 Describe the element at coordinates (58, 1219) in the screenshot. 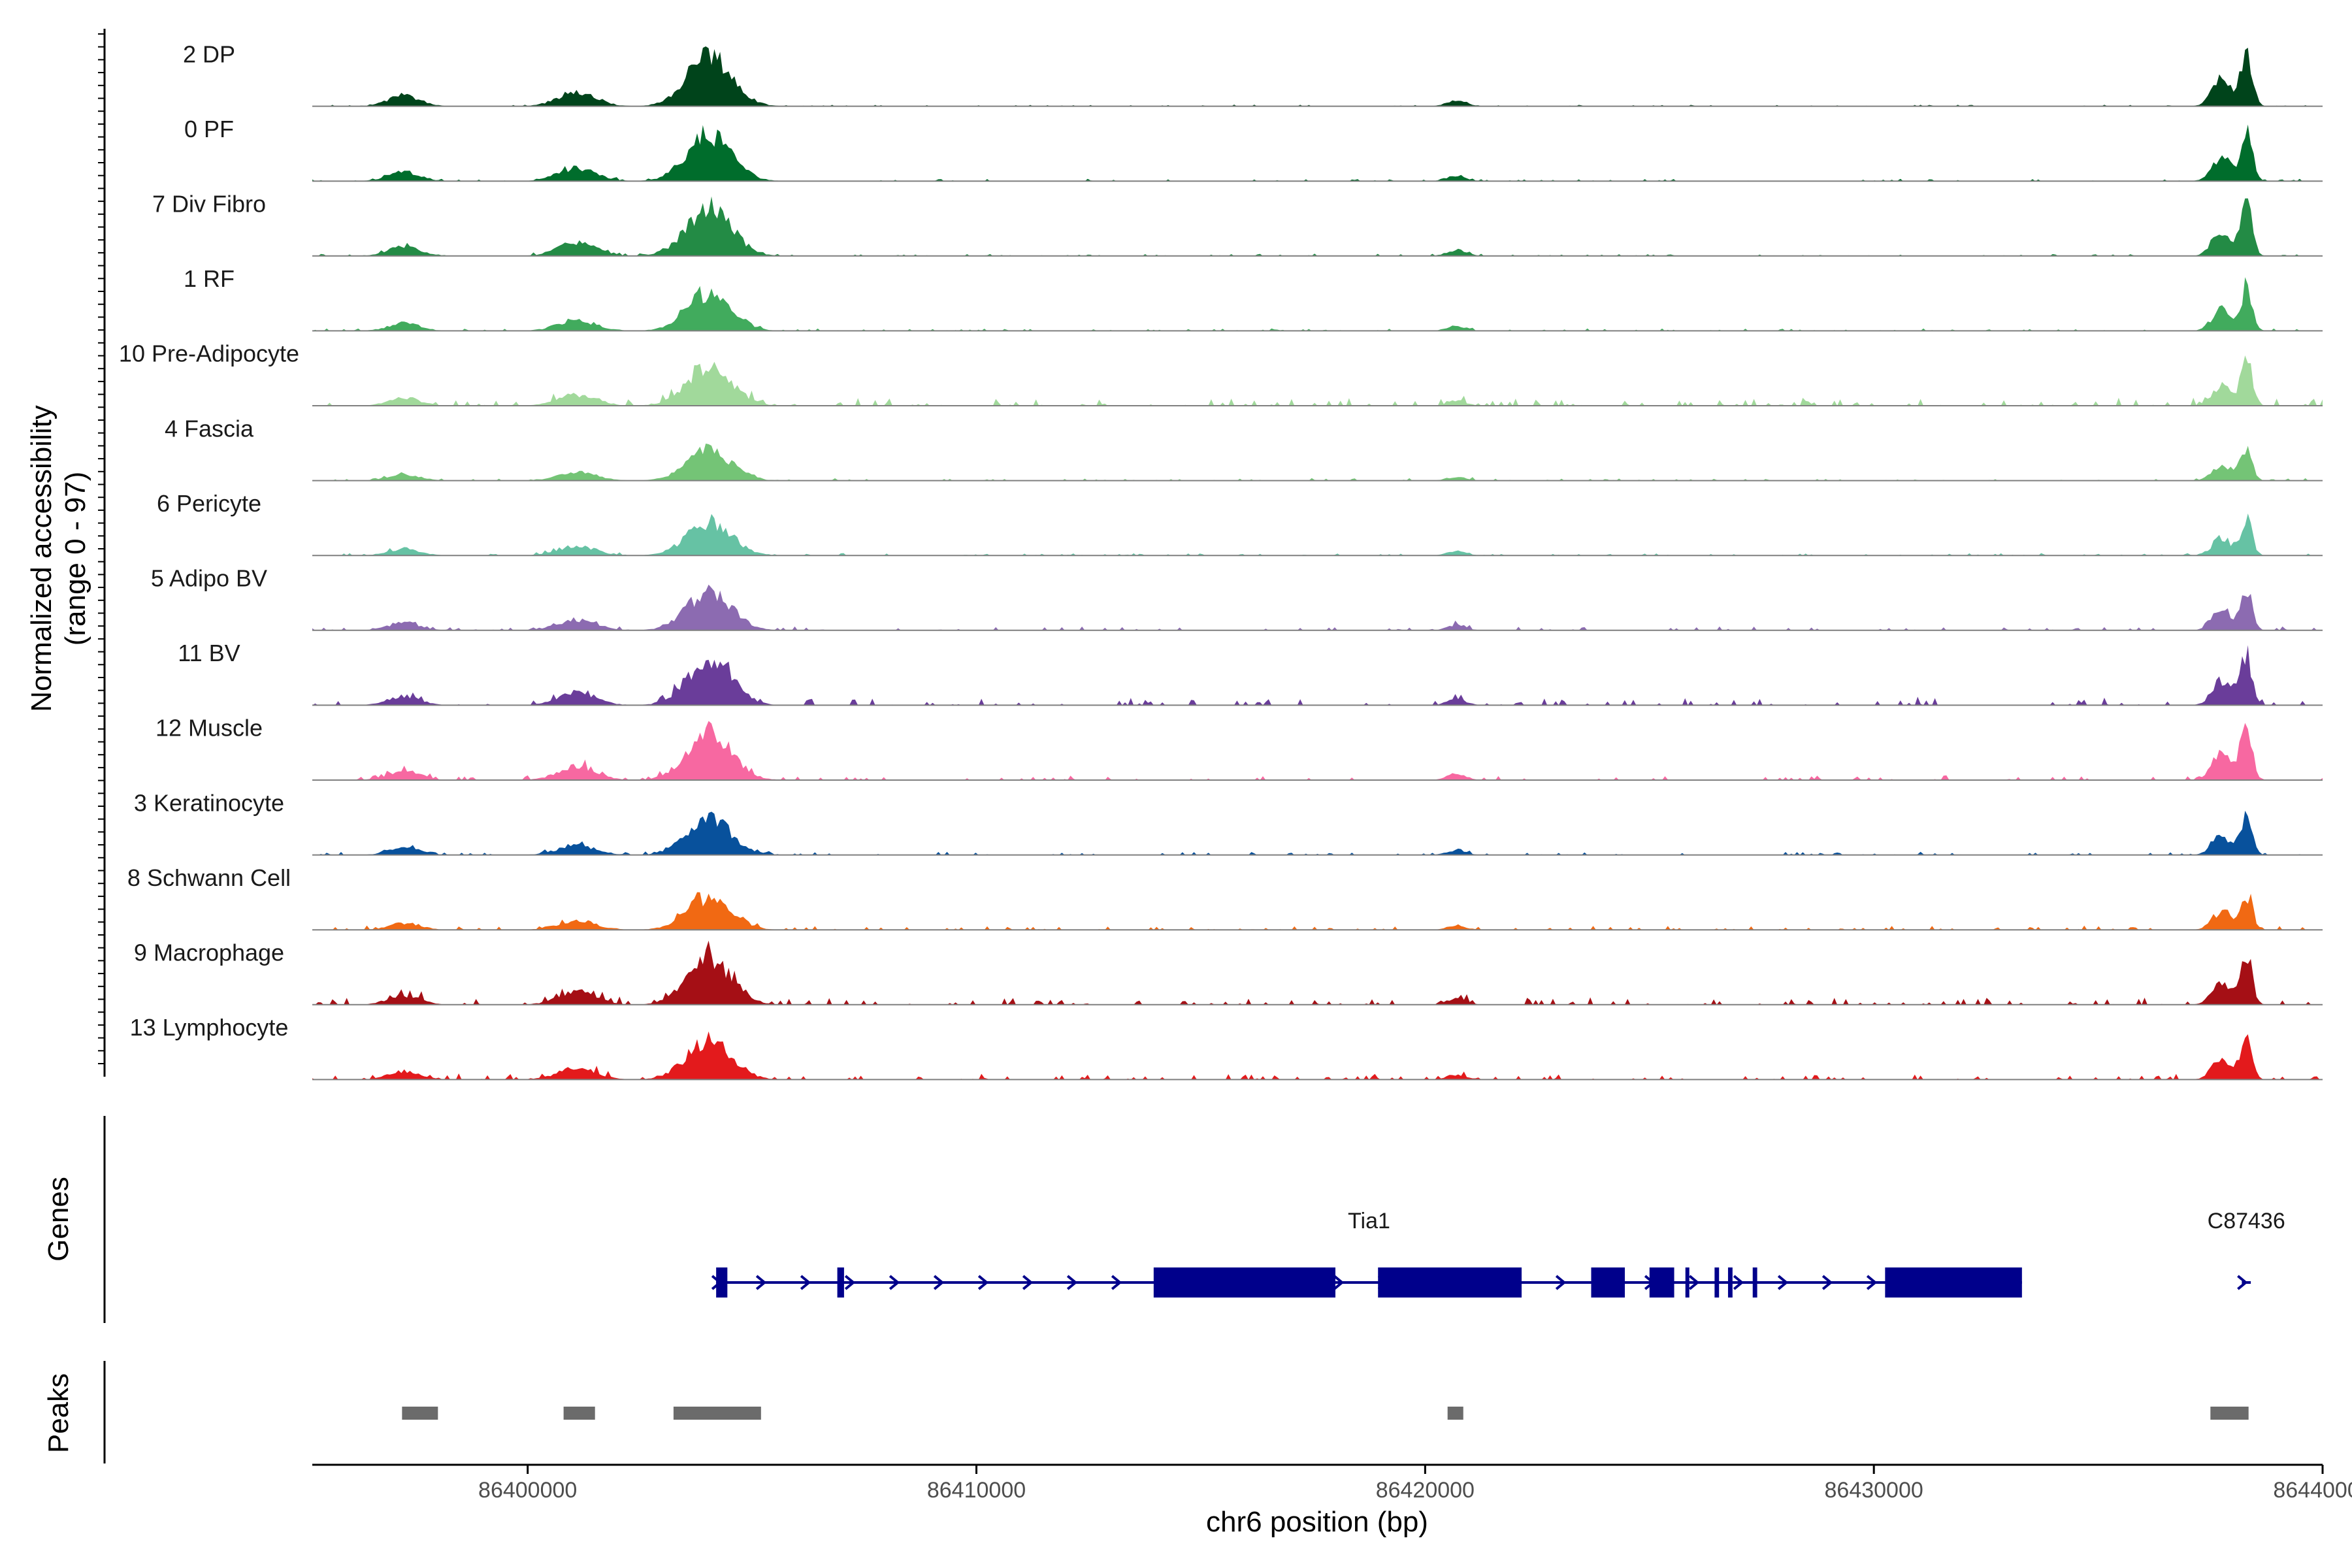

I see `genes-section-title: Genes` at that location.